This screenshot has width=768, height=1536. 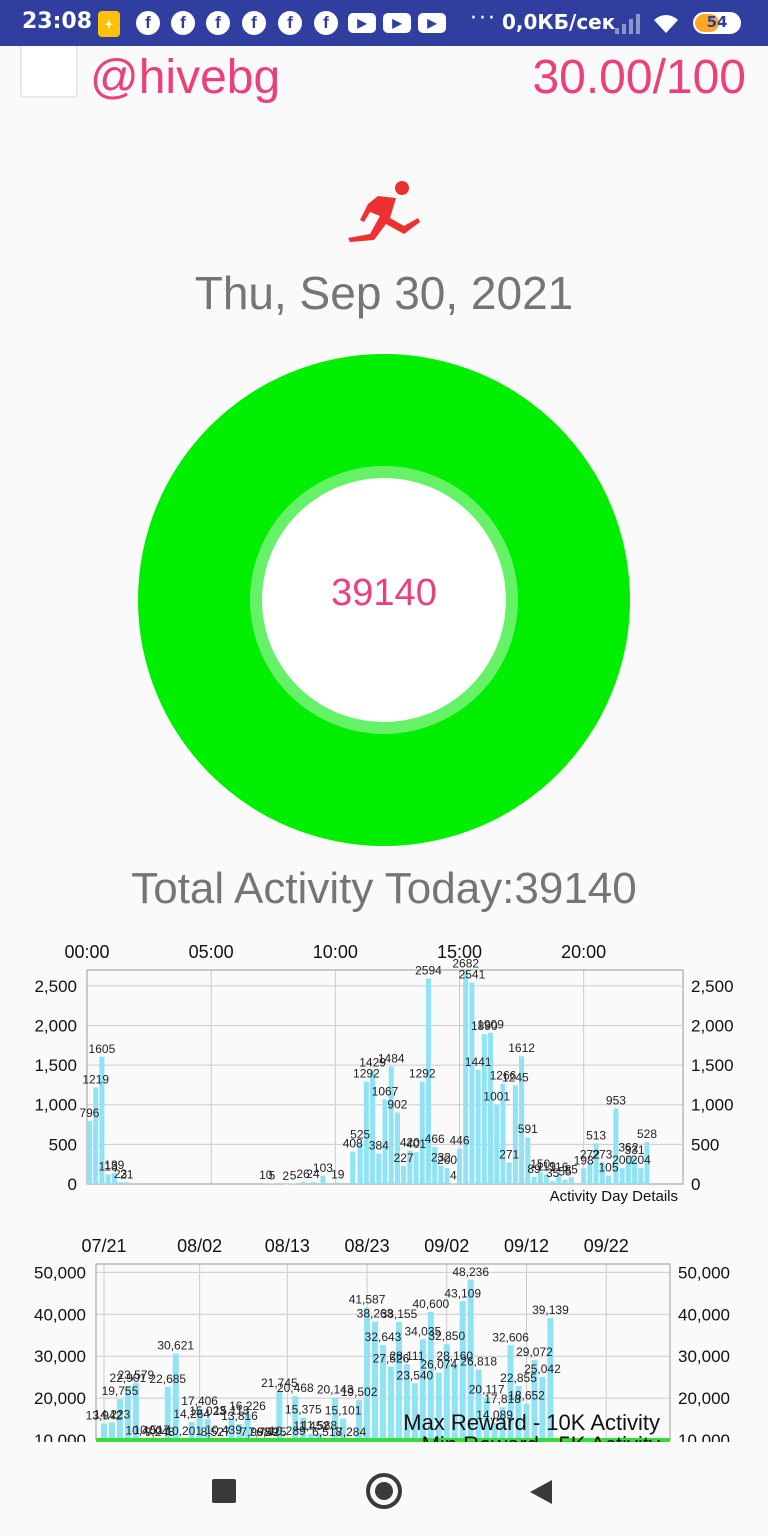 What do you see at coordinates (472, 975) in the screenshot?
I see `bar-value-label: 2541` at bounding box center [472, 975].